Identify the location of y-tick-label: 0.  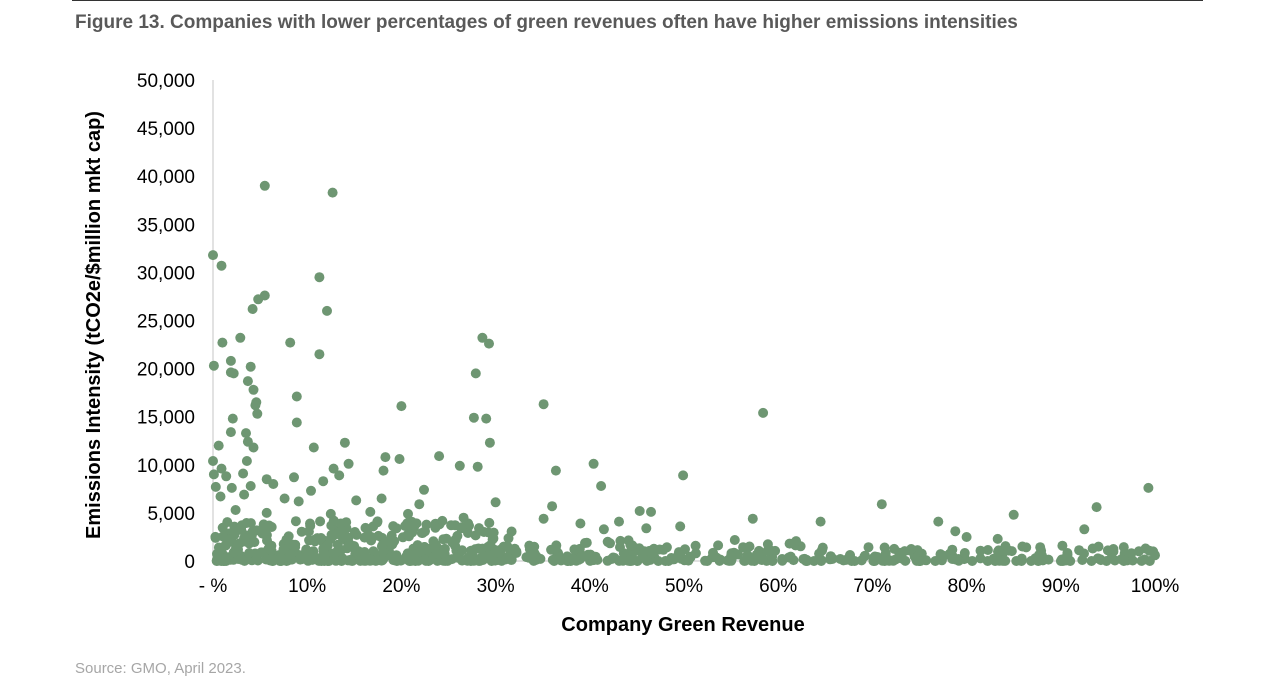
(189, 562).